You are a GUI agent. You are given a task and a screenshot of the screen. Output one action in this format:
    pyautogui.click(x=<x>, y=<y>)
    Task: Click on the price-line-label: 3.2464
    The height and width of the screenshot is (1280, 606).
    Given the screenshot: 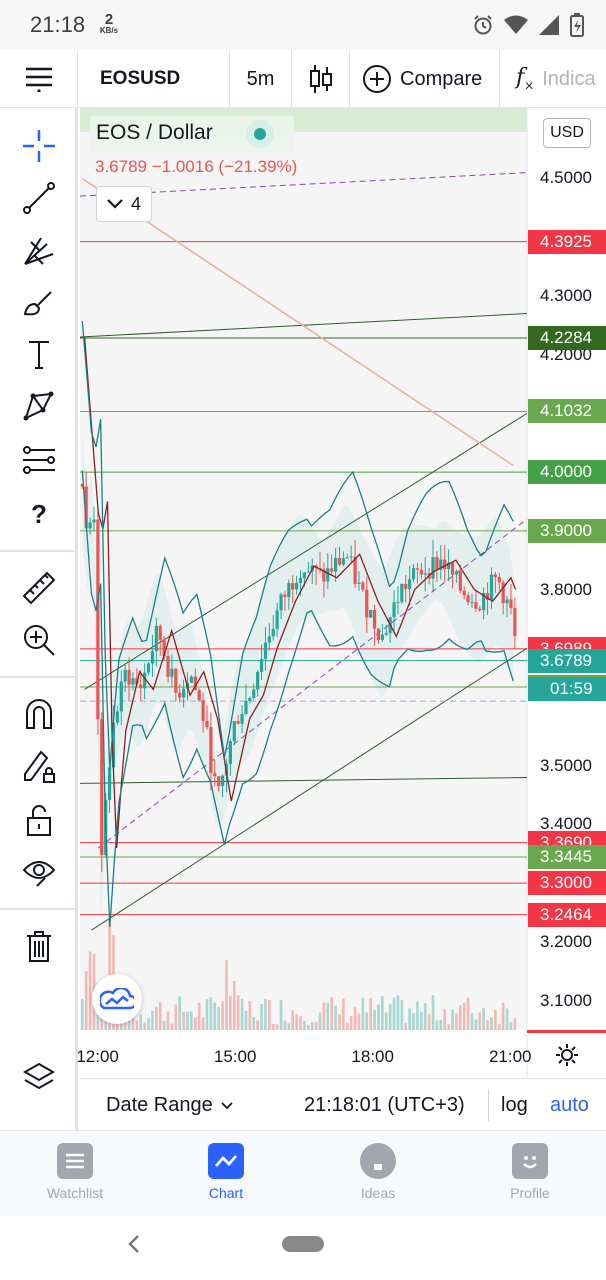 What is the action you would take?
    pyautogui.click(x=567, y=914)
    